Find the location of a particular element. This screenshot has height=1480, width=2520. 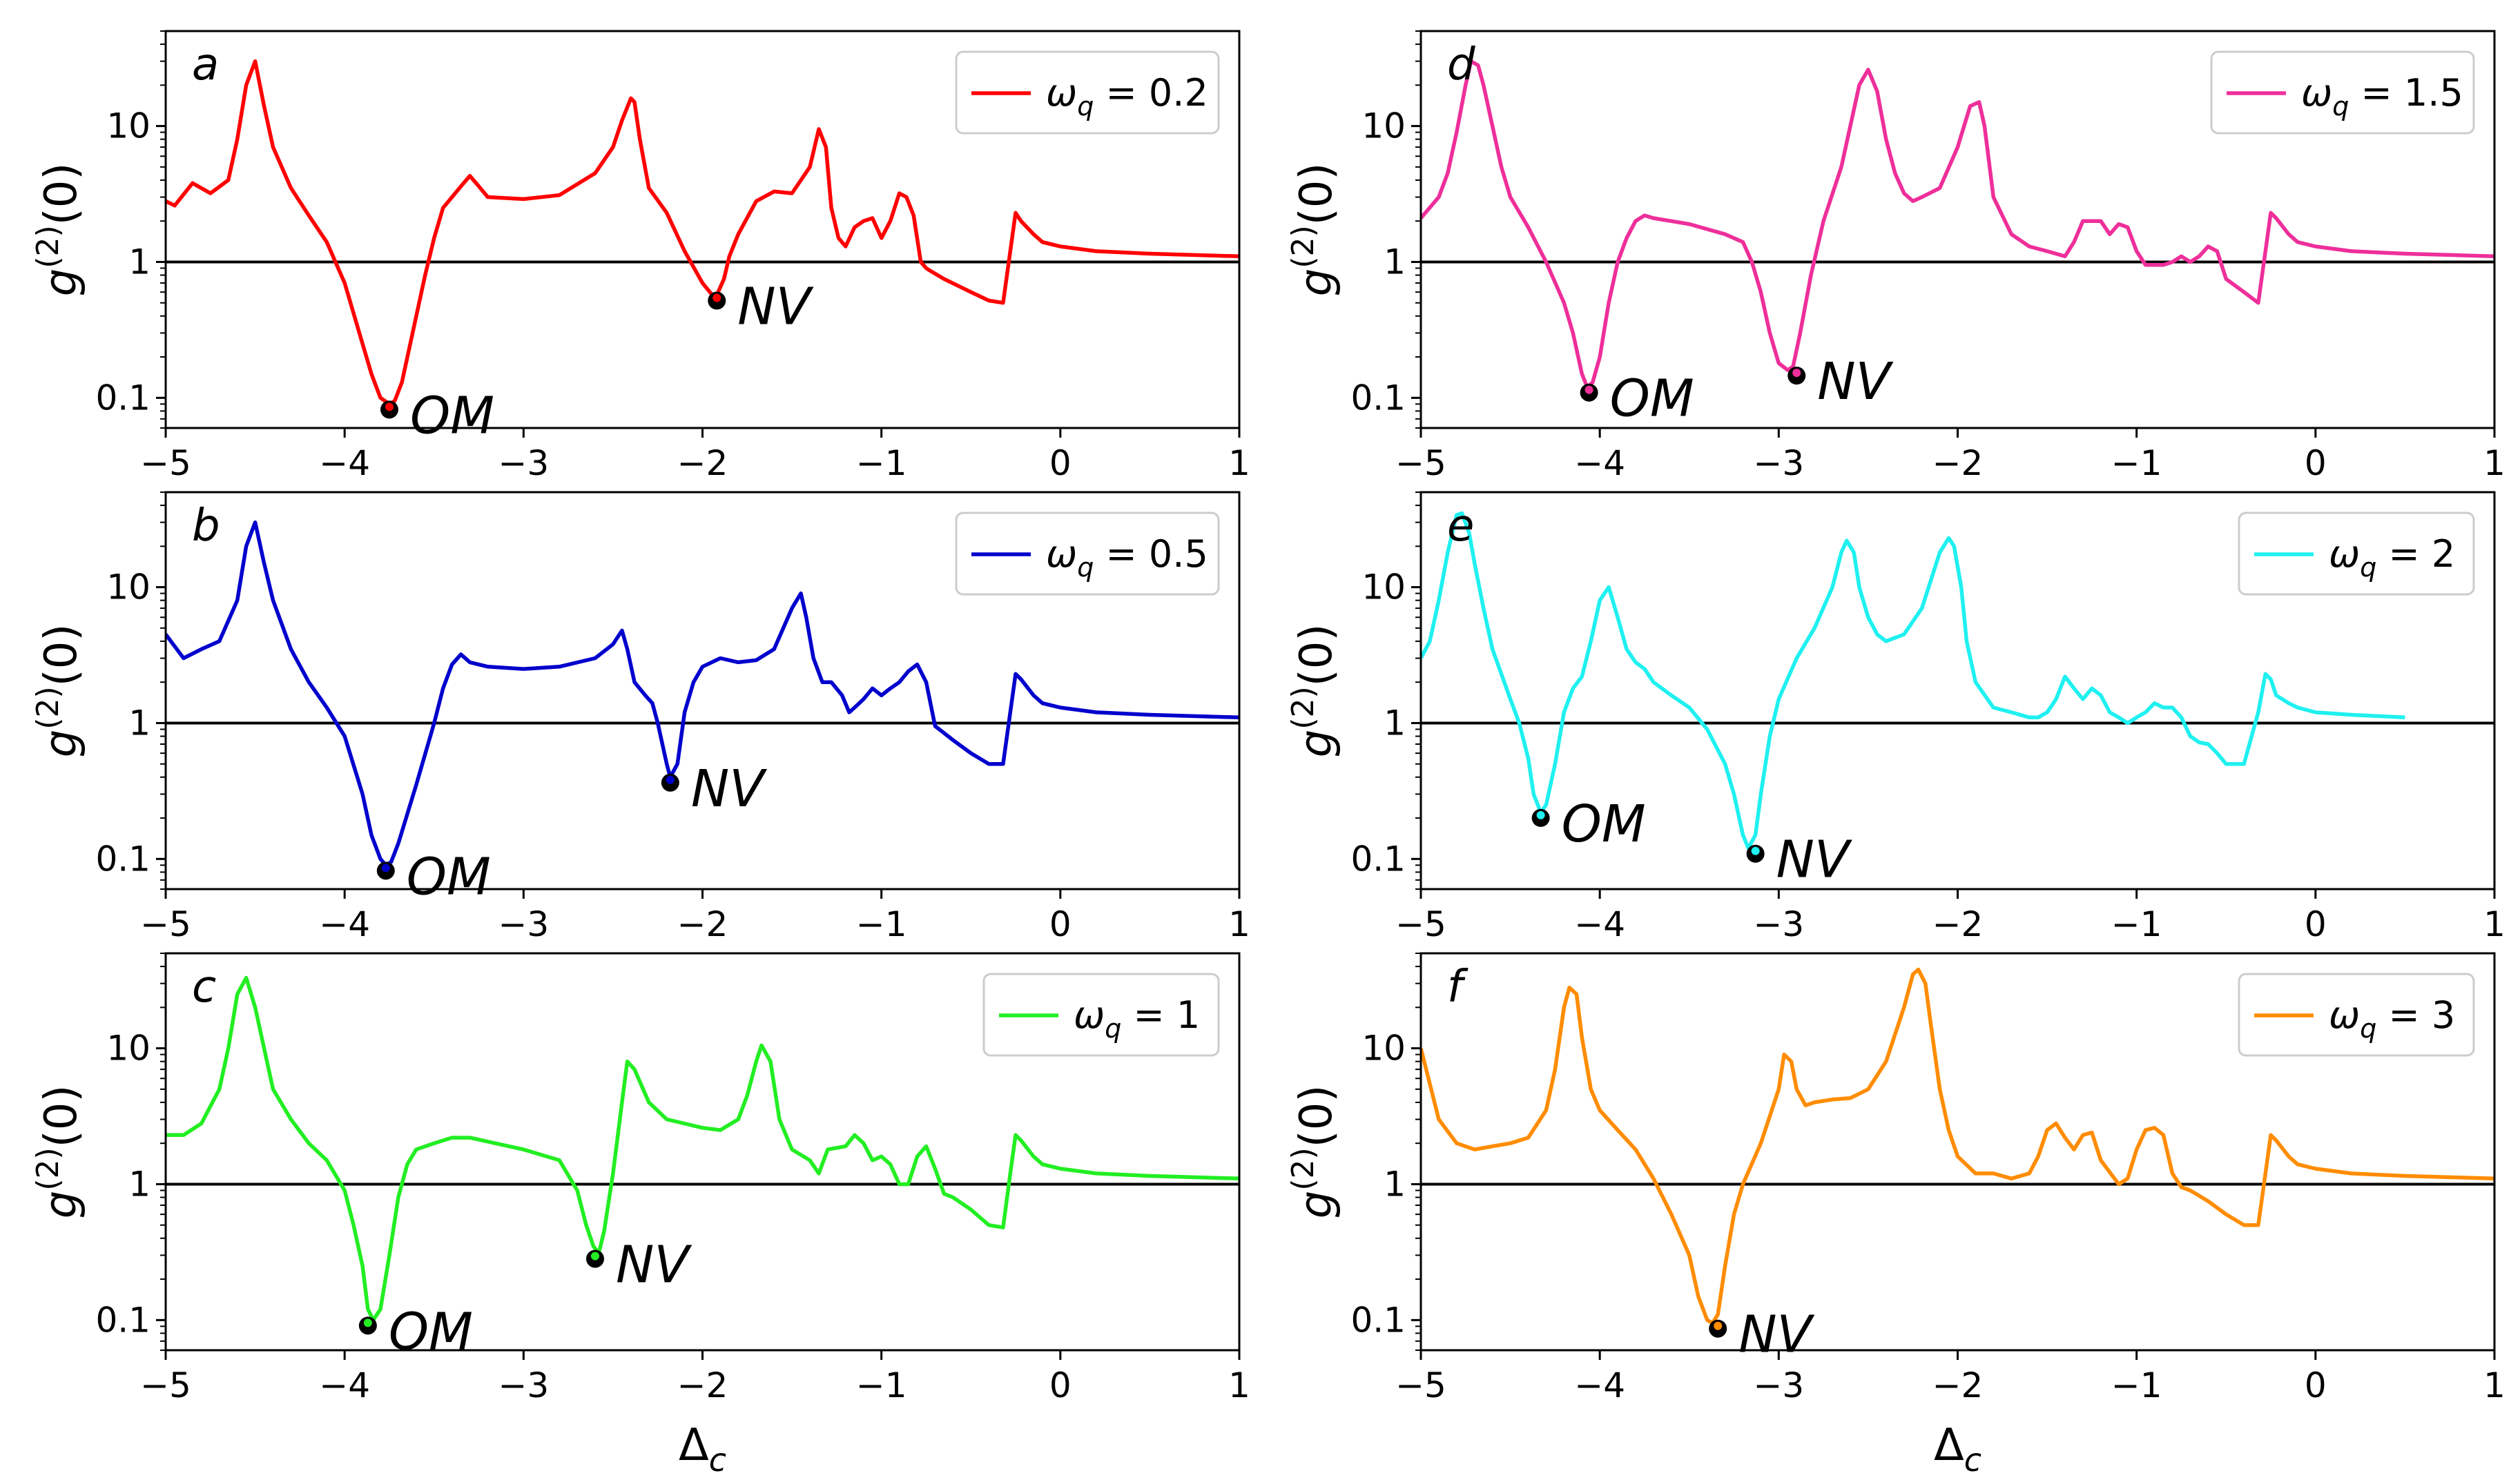

legend-label: ωq = 1.5 is located at coordinates (2382, 96).